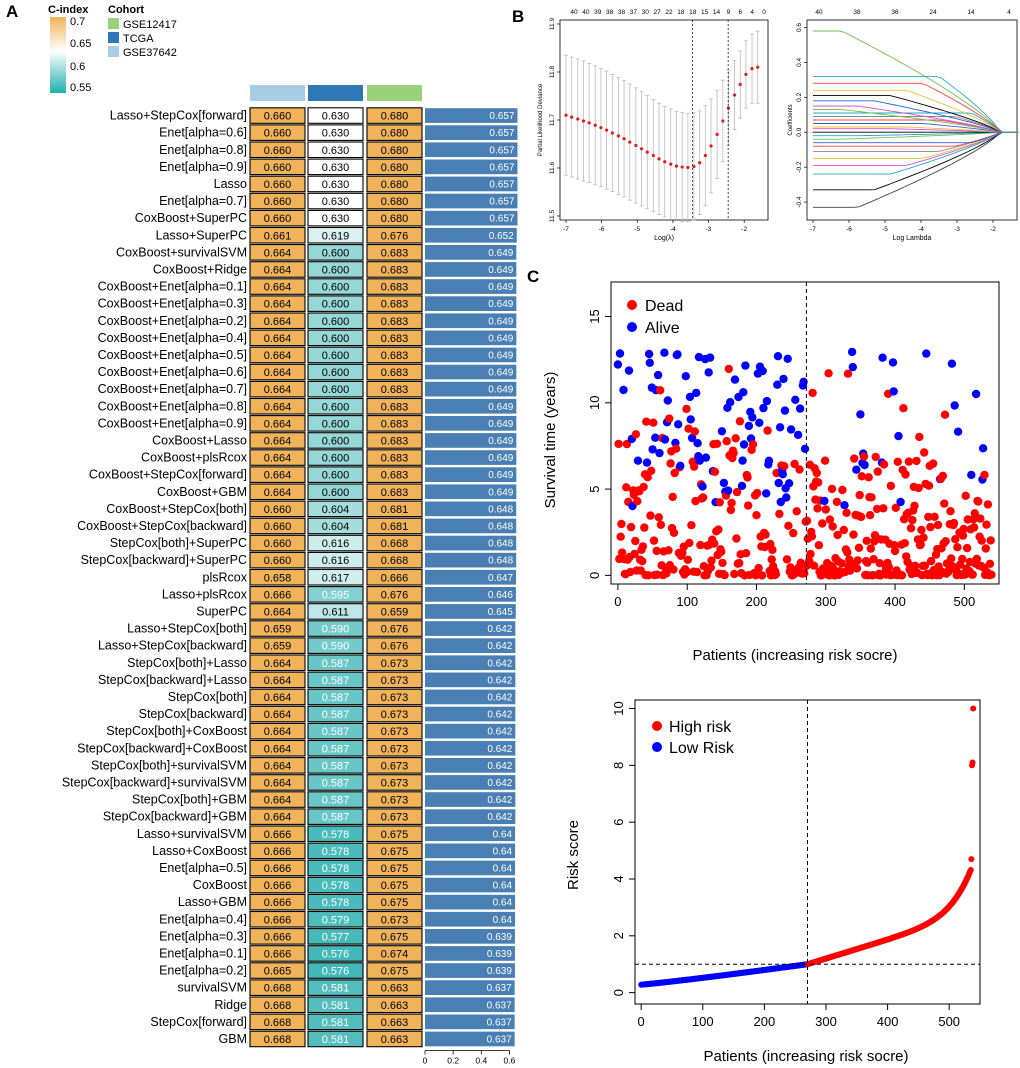 The image size is (1020, 1068). Describe the element at coordinates (765, 1021) in the screenshot. I see `risk-xtick-label: 200` at that location.